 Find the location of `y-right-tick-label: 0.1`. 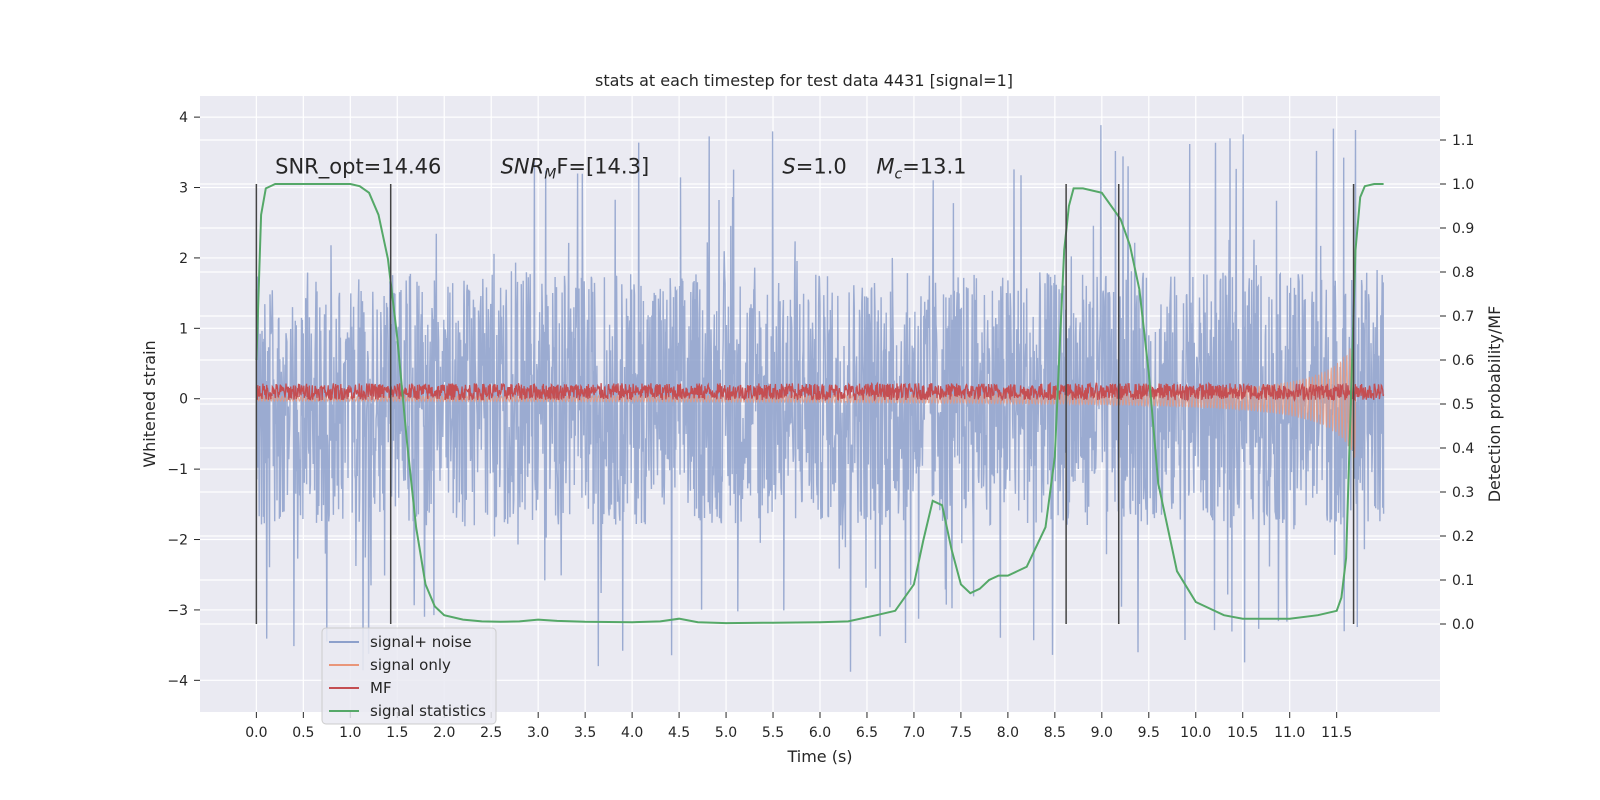

y-right-tick-label: 0.1 is located at coordinates (1463, 581).